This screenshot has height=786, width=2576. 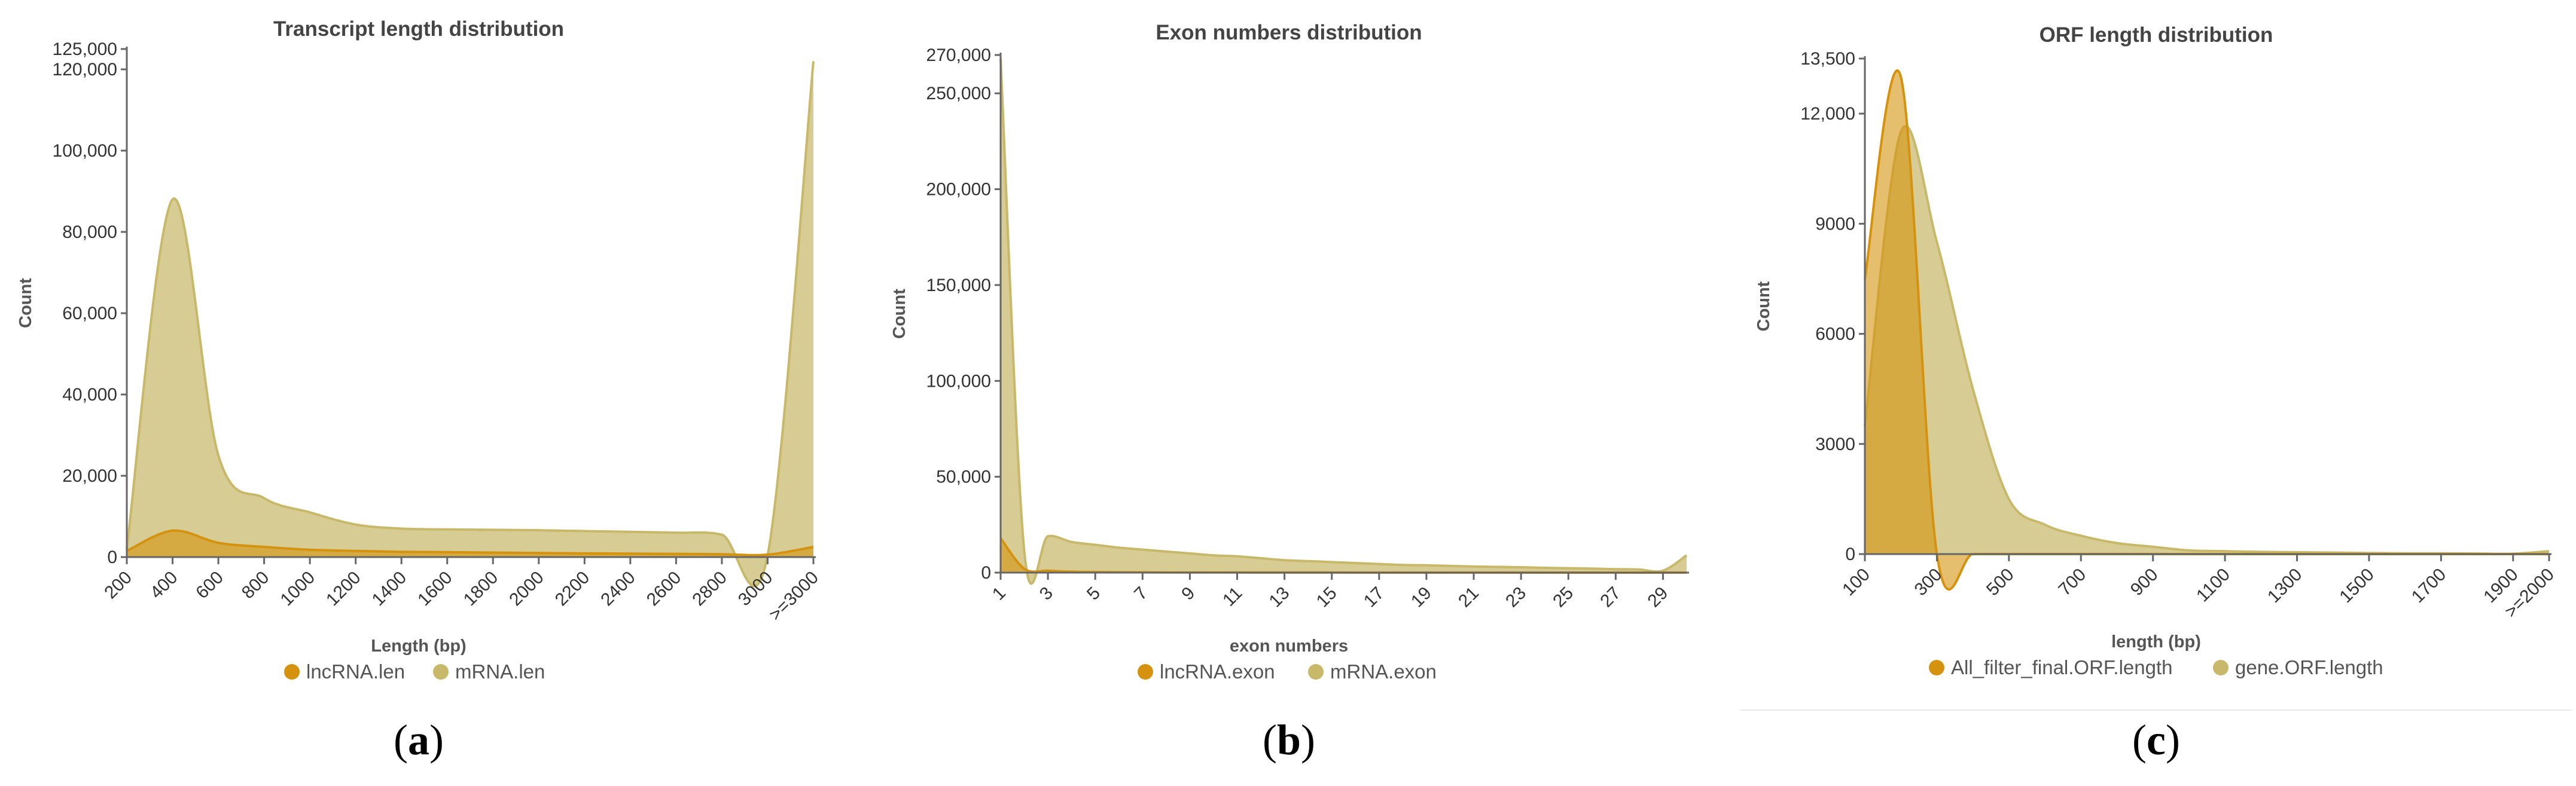 I want to click on y-tick-label: 50,000, so click(x=964, y=477).